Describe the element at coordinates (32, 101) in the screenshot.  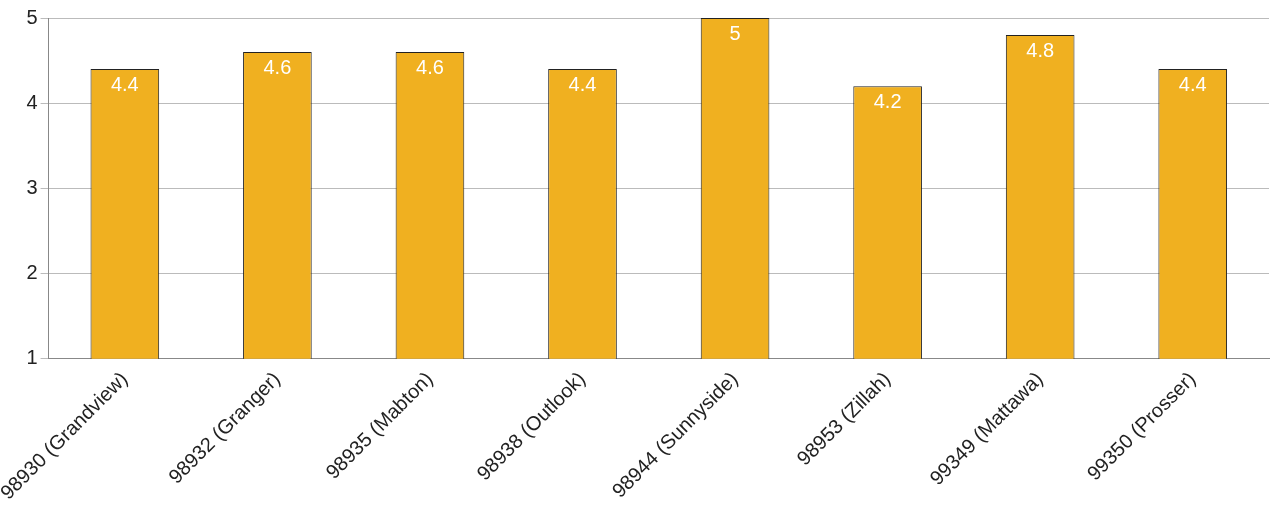
I see `y-tick-label: 4` at that location.